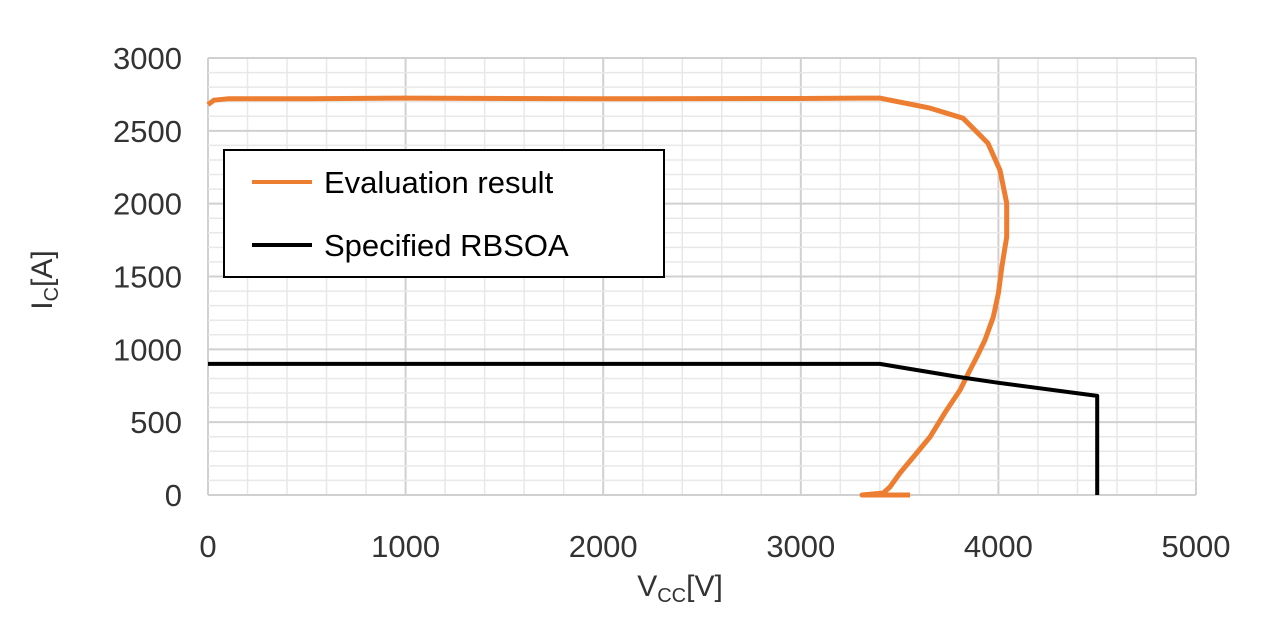  What do you see at coordinates (42, 268) in the screenshot?
I see `y-label-unit: [A]` at bounding box center [42, 268].